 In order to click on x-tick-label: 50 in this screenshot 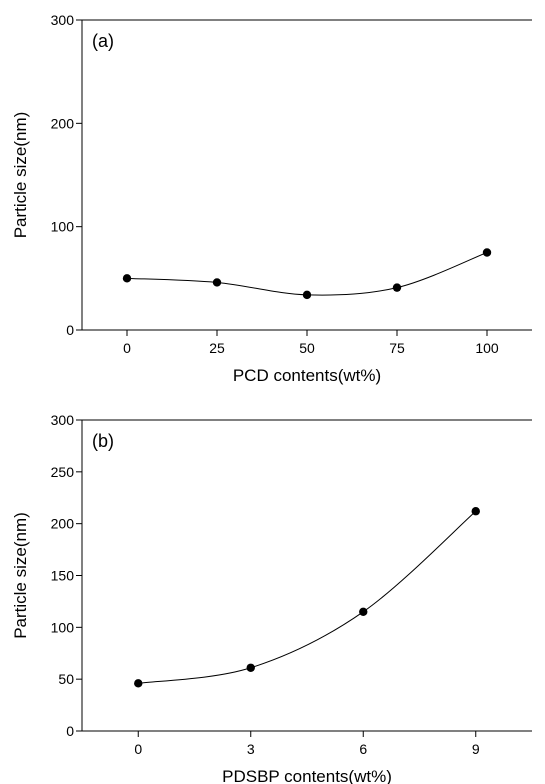, I will do `click(307, 348)`.